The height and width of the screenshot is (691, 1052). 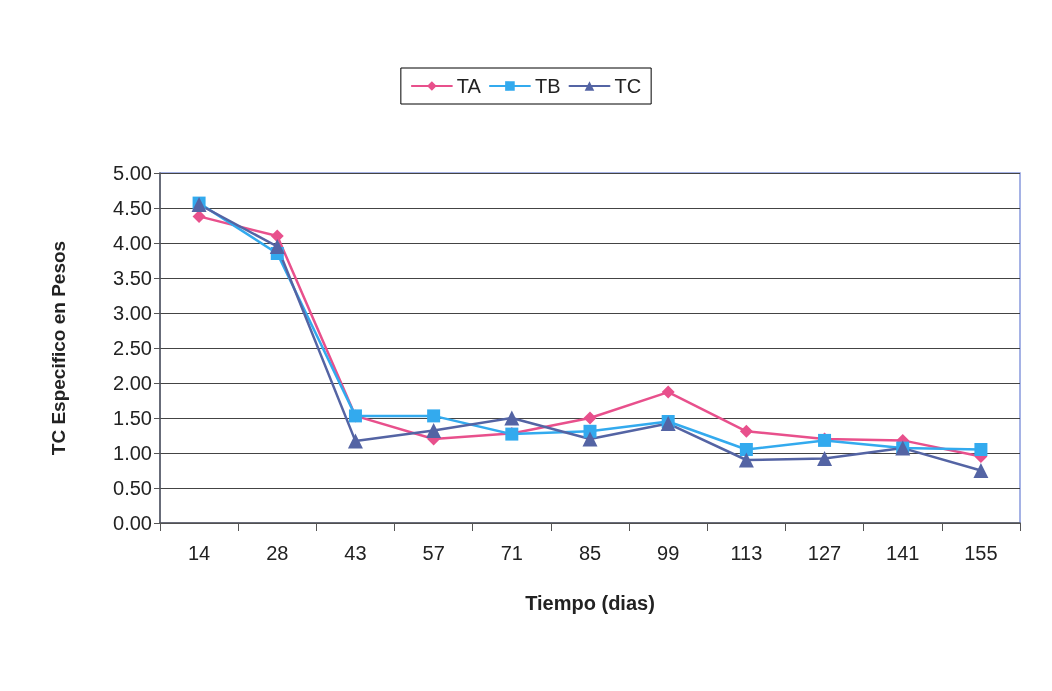 I want to click on y-tick-label: 3.50, so click(x=132, y=278).